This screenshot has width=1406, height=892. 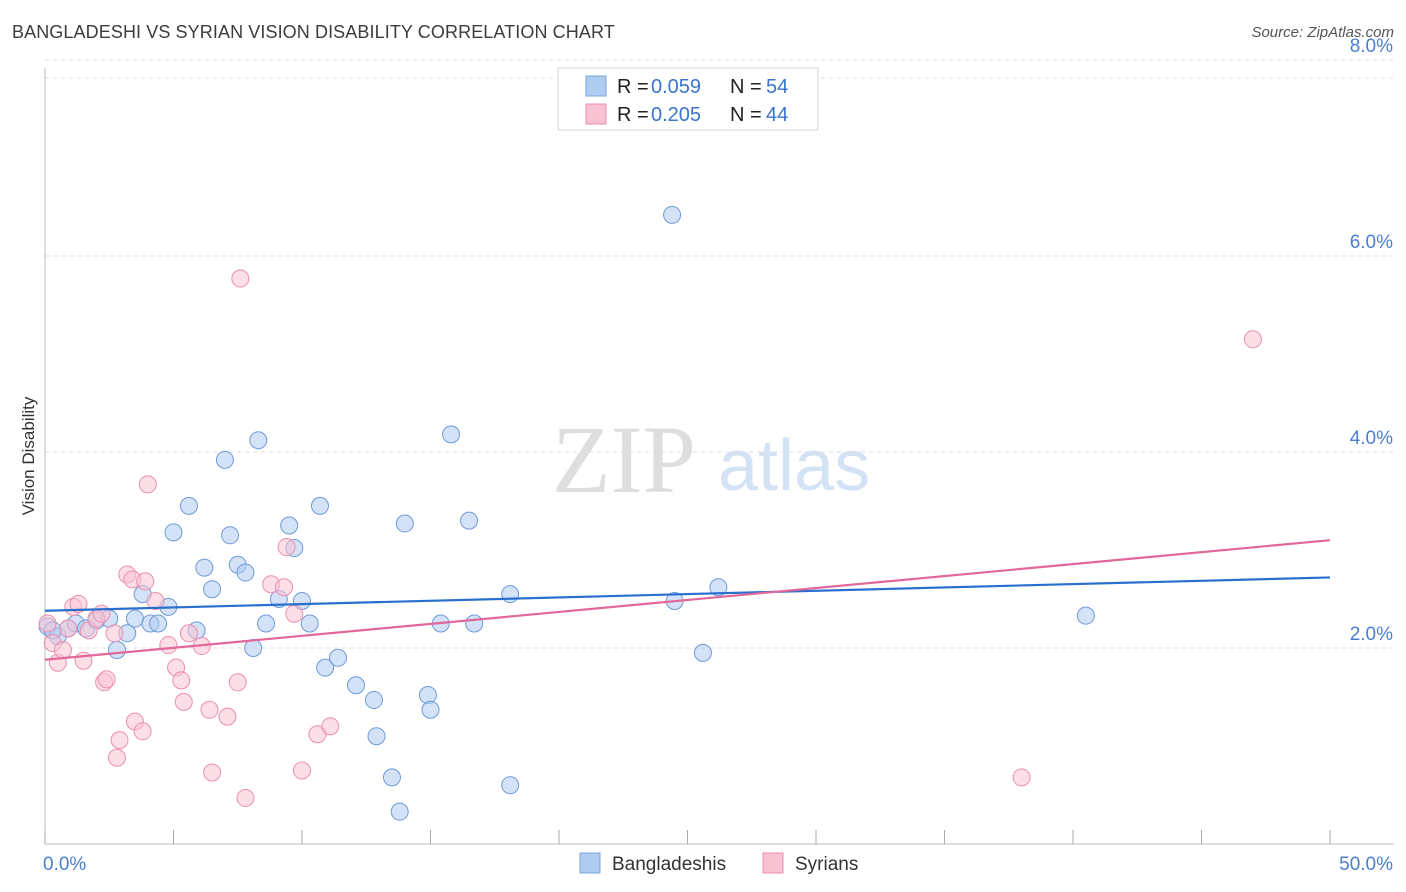 I want to click on bottom-legend-label-bangladeshis: Bangladeshis, so click(x=669, y=864).